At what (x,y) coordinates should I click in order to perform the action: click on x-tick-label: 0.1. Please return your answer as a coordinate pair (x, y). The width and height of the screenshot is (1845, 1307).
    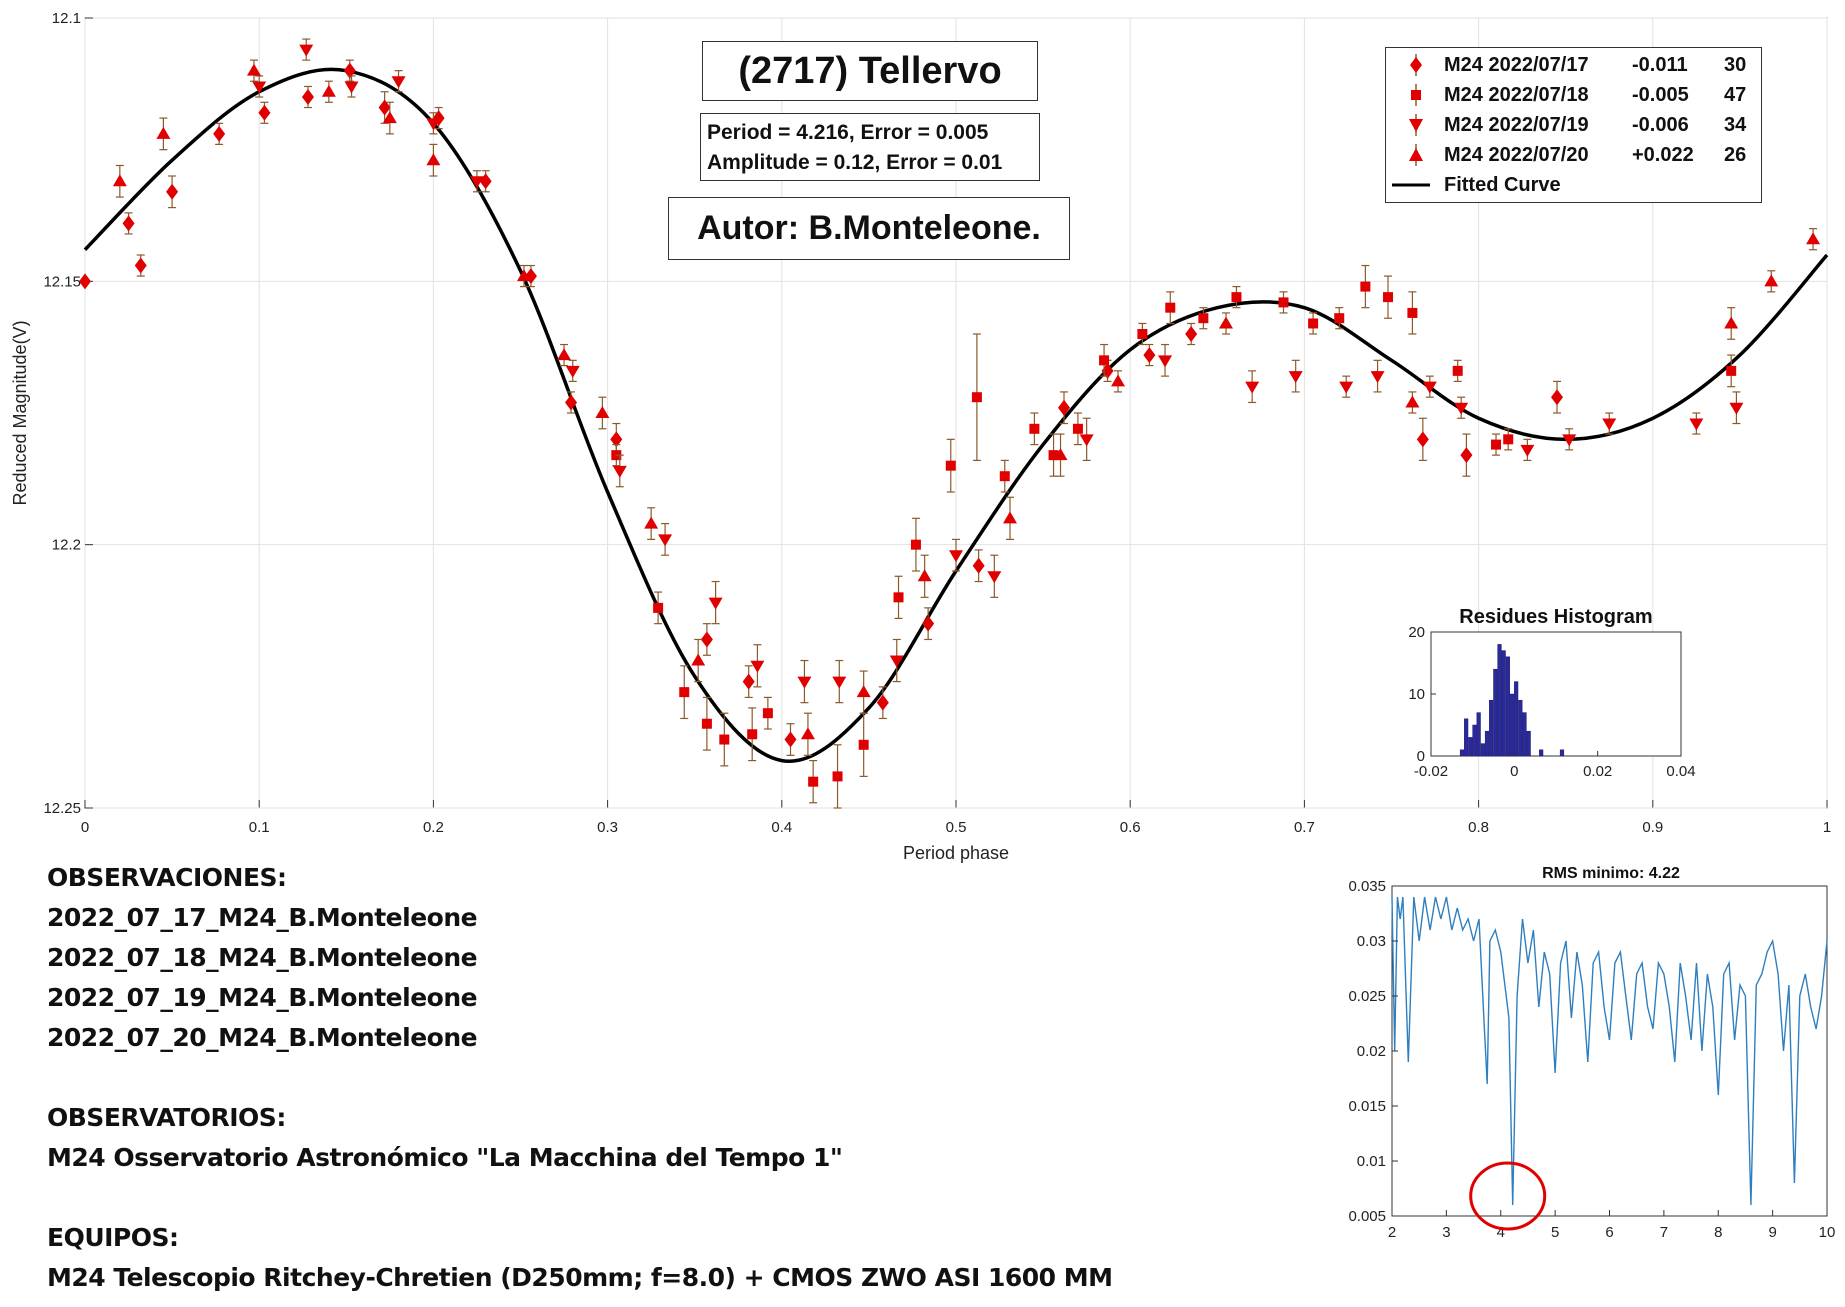
    Looking at the image, I should click on (259, 827).